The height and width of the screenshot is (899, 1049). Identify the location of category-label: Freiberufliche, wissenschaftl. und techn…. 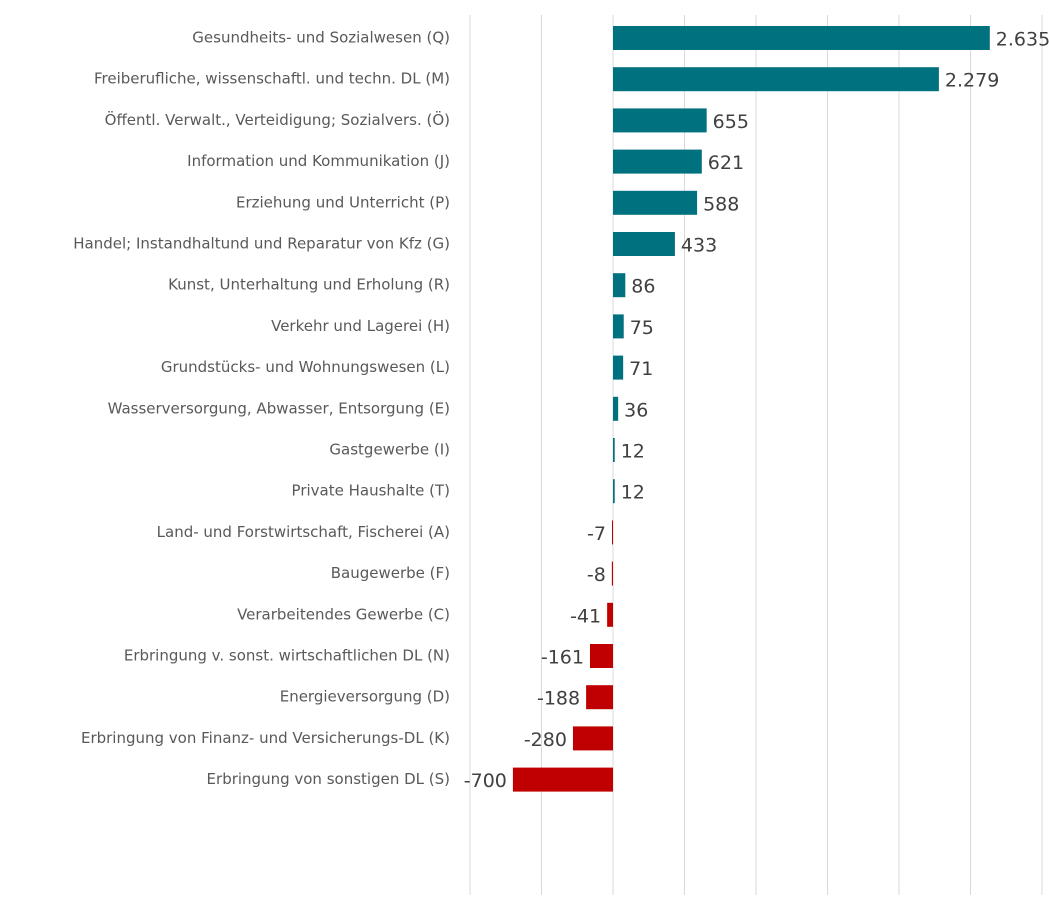
(272, 79).